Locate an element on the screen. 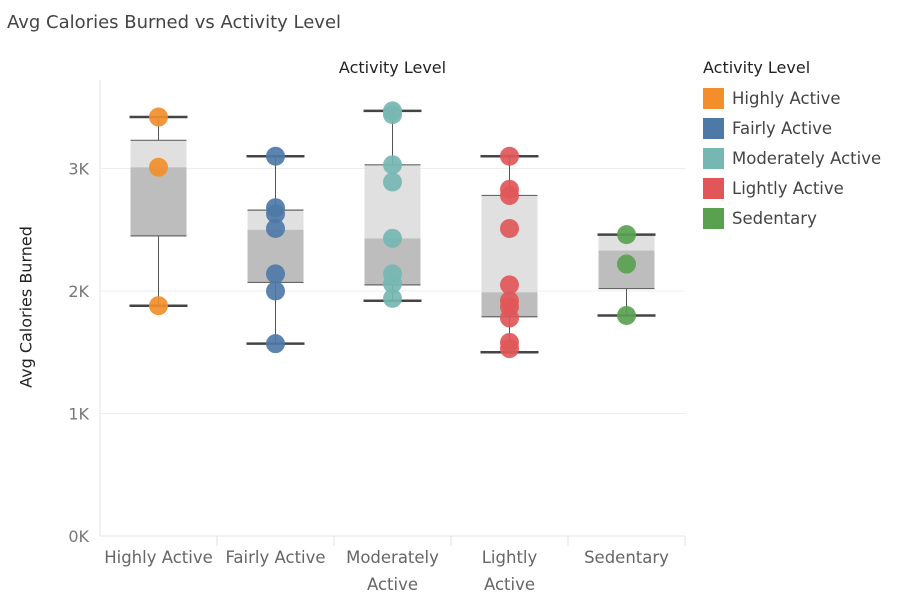 The height and width of the screenshot is (596, 911). legend-item: Moderately Active is located at coordinates (792, 158).